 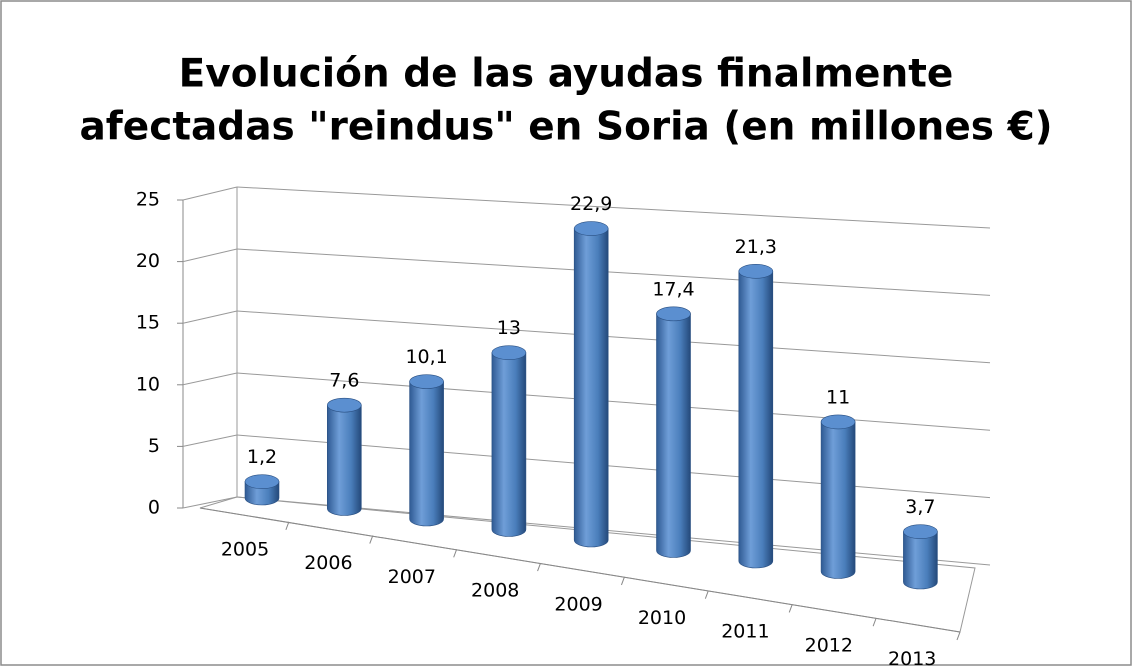 What do you see at coordinates (148, 384) in the screenshot?
I see `y-tick-label: 10` at bounding box center [148, 384].